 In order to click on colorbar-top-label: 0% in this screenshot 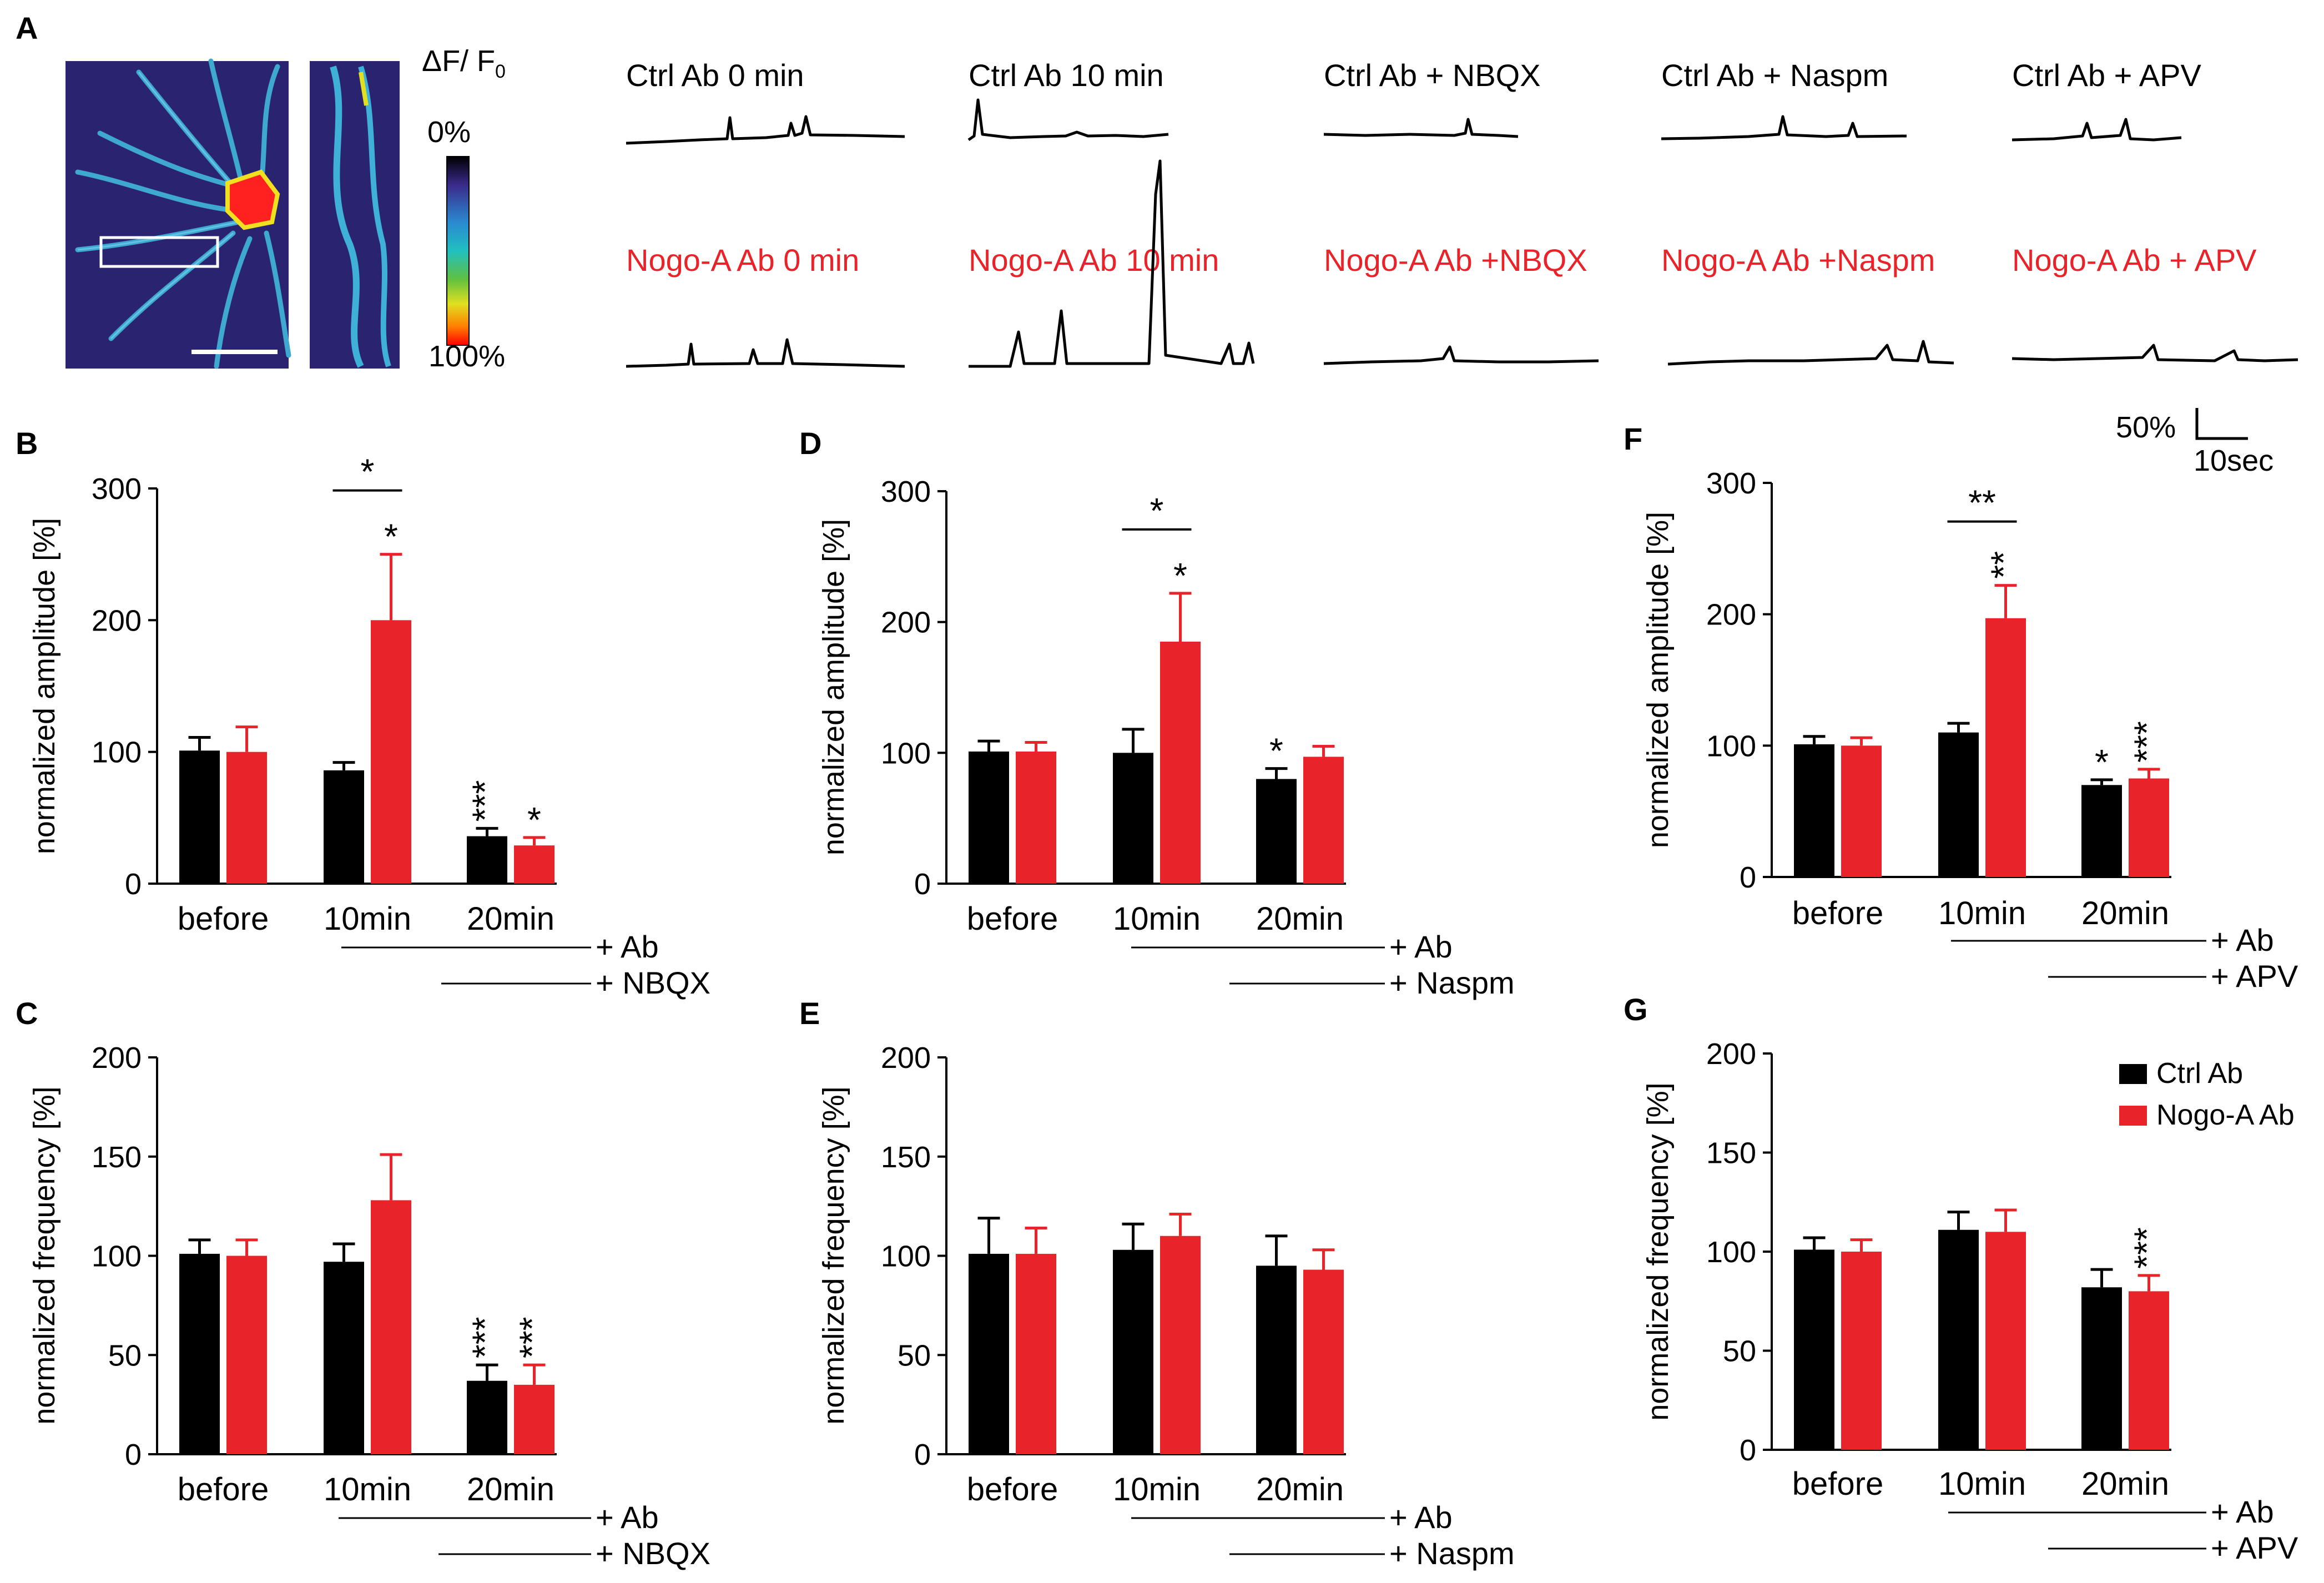, I will do `click(449, 132)`.